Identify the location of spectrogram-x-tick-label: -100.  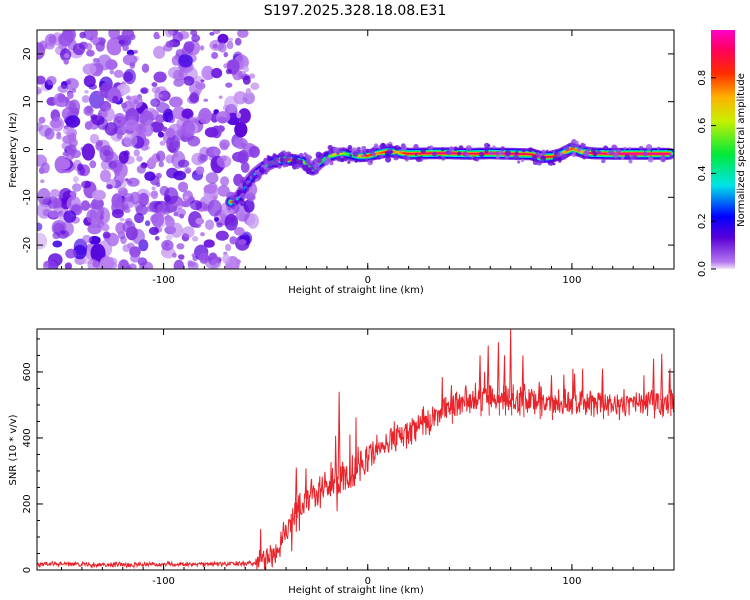
(163, 280).